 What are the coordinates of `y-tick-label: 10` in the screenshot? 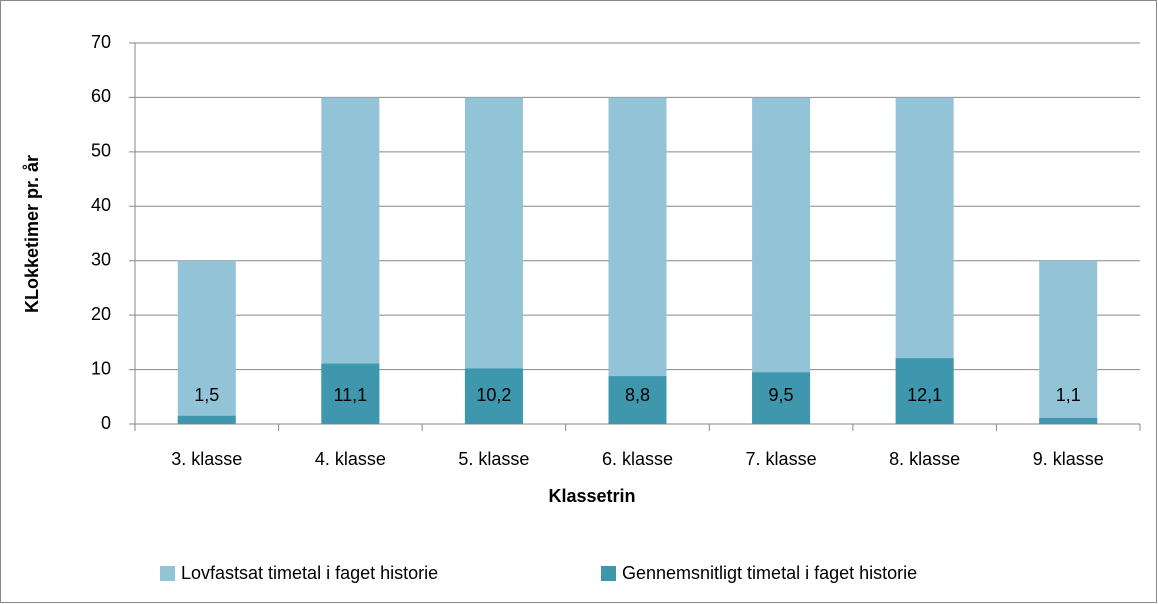 It's located at (101, 368).